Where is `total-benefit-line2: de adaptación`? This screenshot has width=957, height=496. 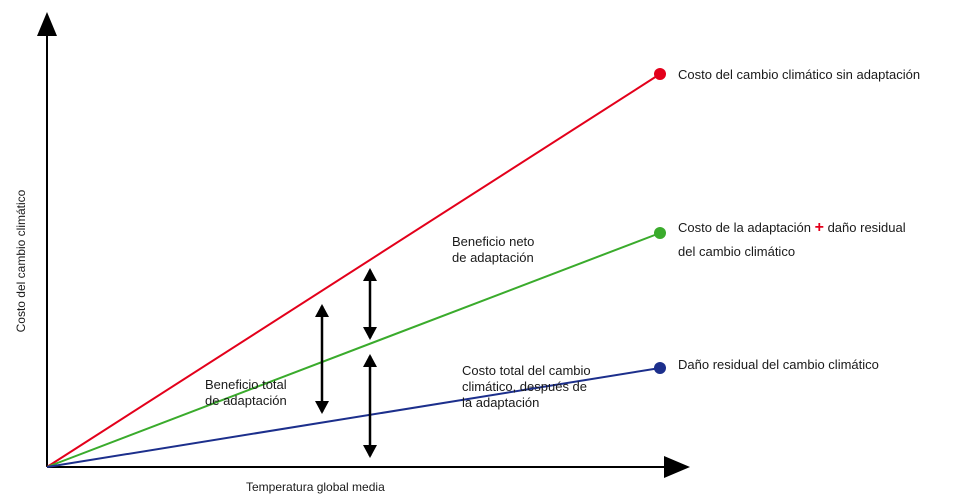 total-benefit-line2: de adaptación is located at coordinates (246, 400).